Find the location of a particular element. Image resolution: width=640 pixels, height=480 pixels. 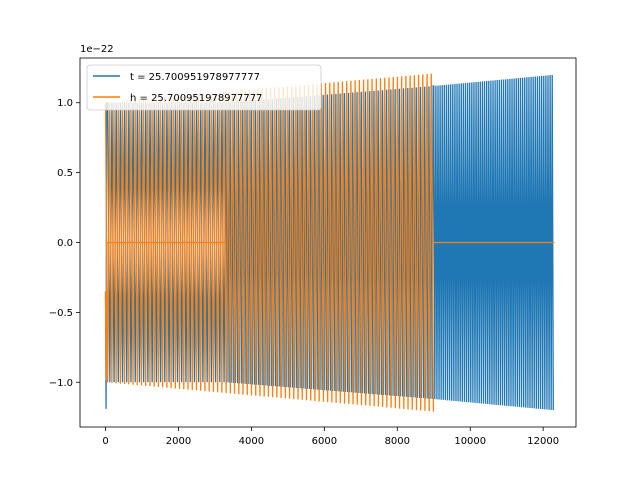

legend-label-h: h = 25.700951978977777 is located at coordinates (196, 98).